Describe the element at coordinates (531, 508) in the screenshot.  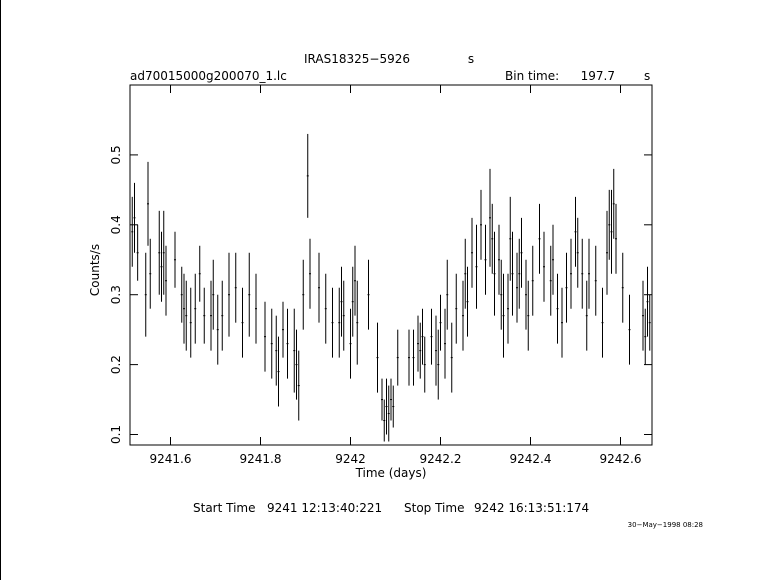
I see `stop-time-value: 9242 16:13:51:174` at that location.